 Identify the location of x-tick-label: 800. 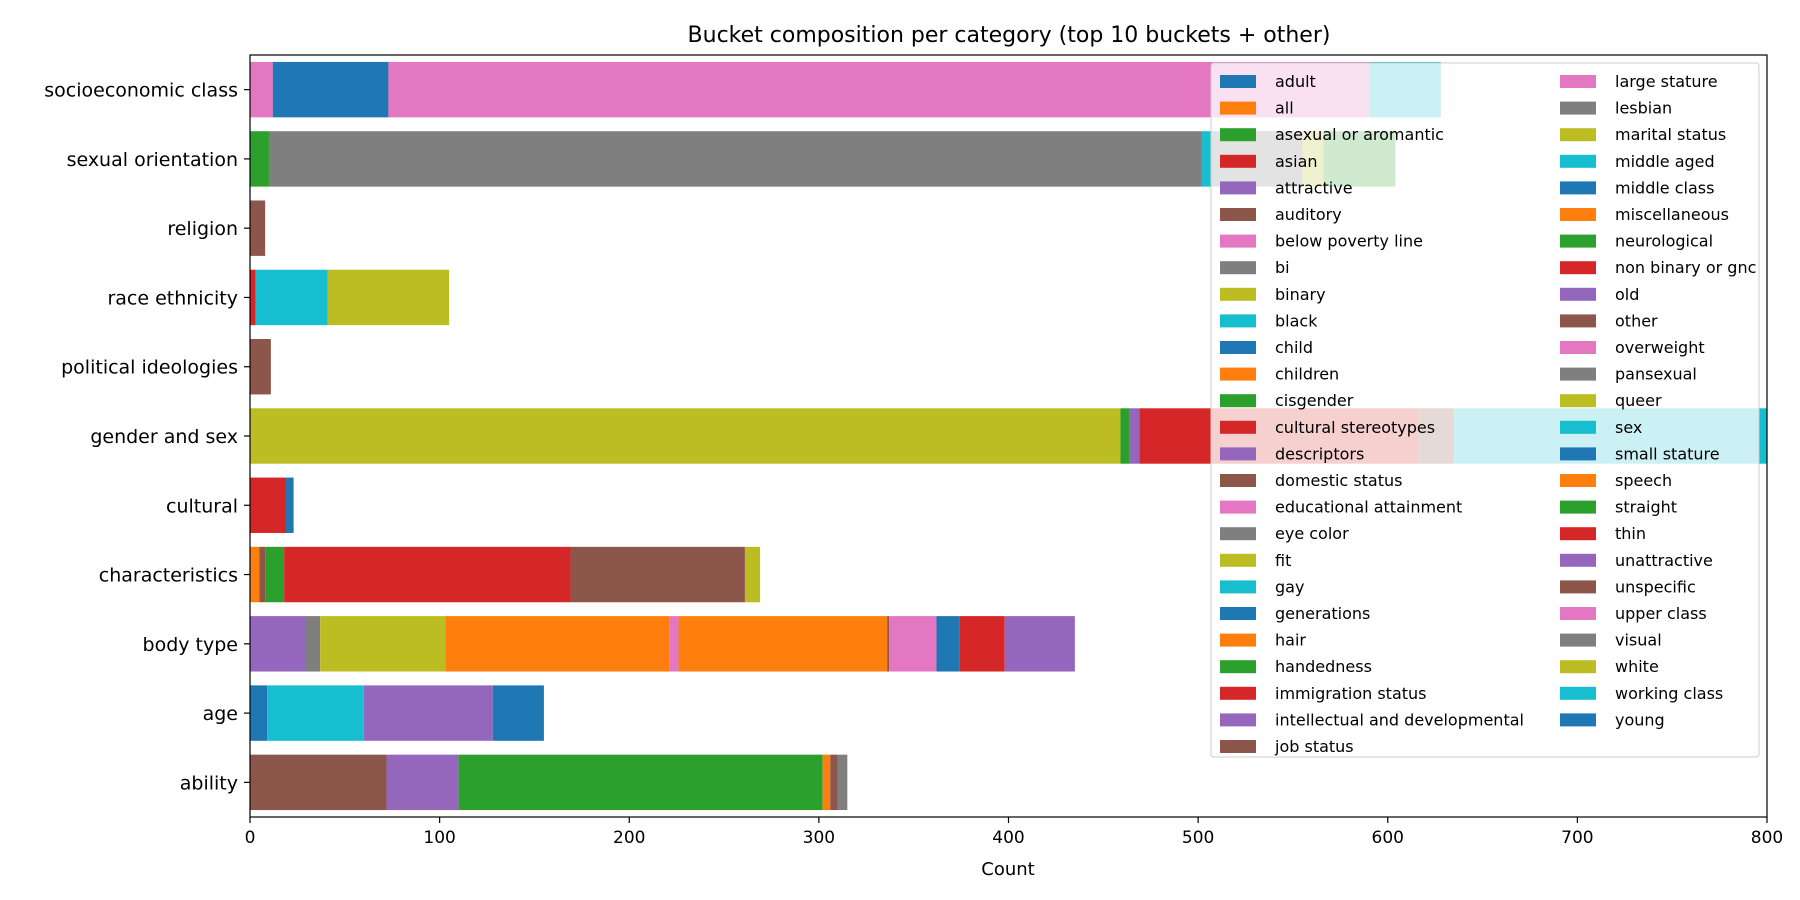
(1767, 838).